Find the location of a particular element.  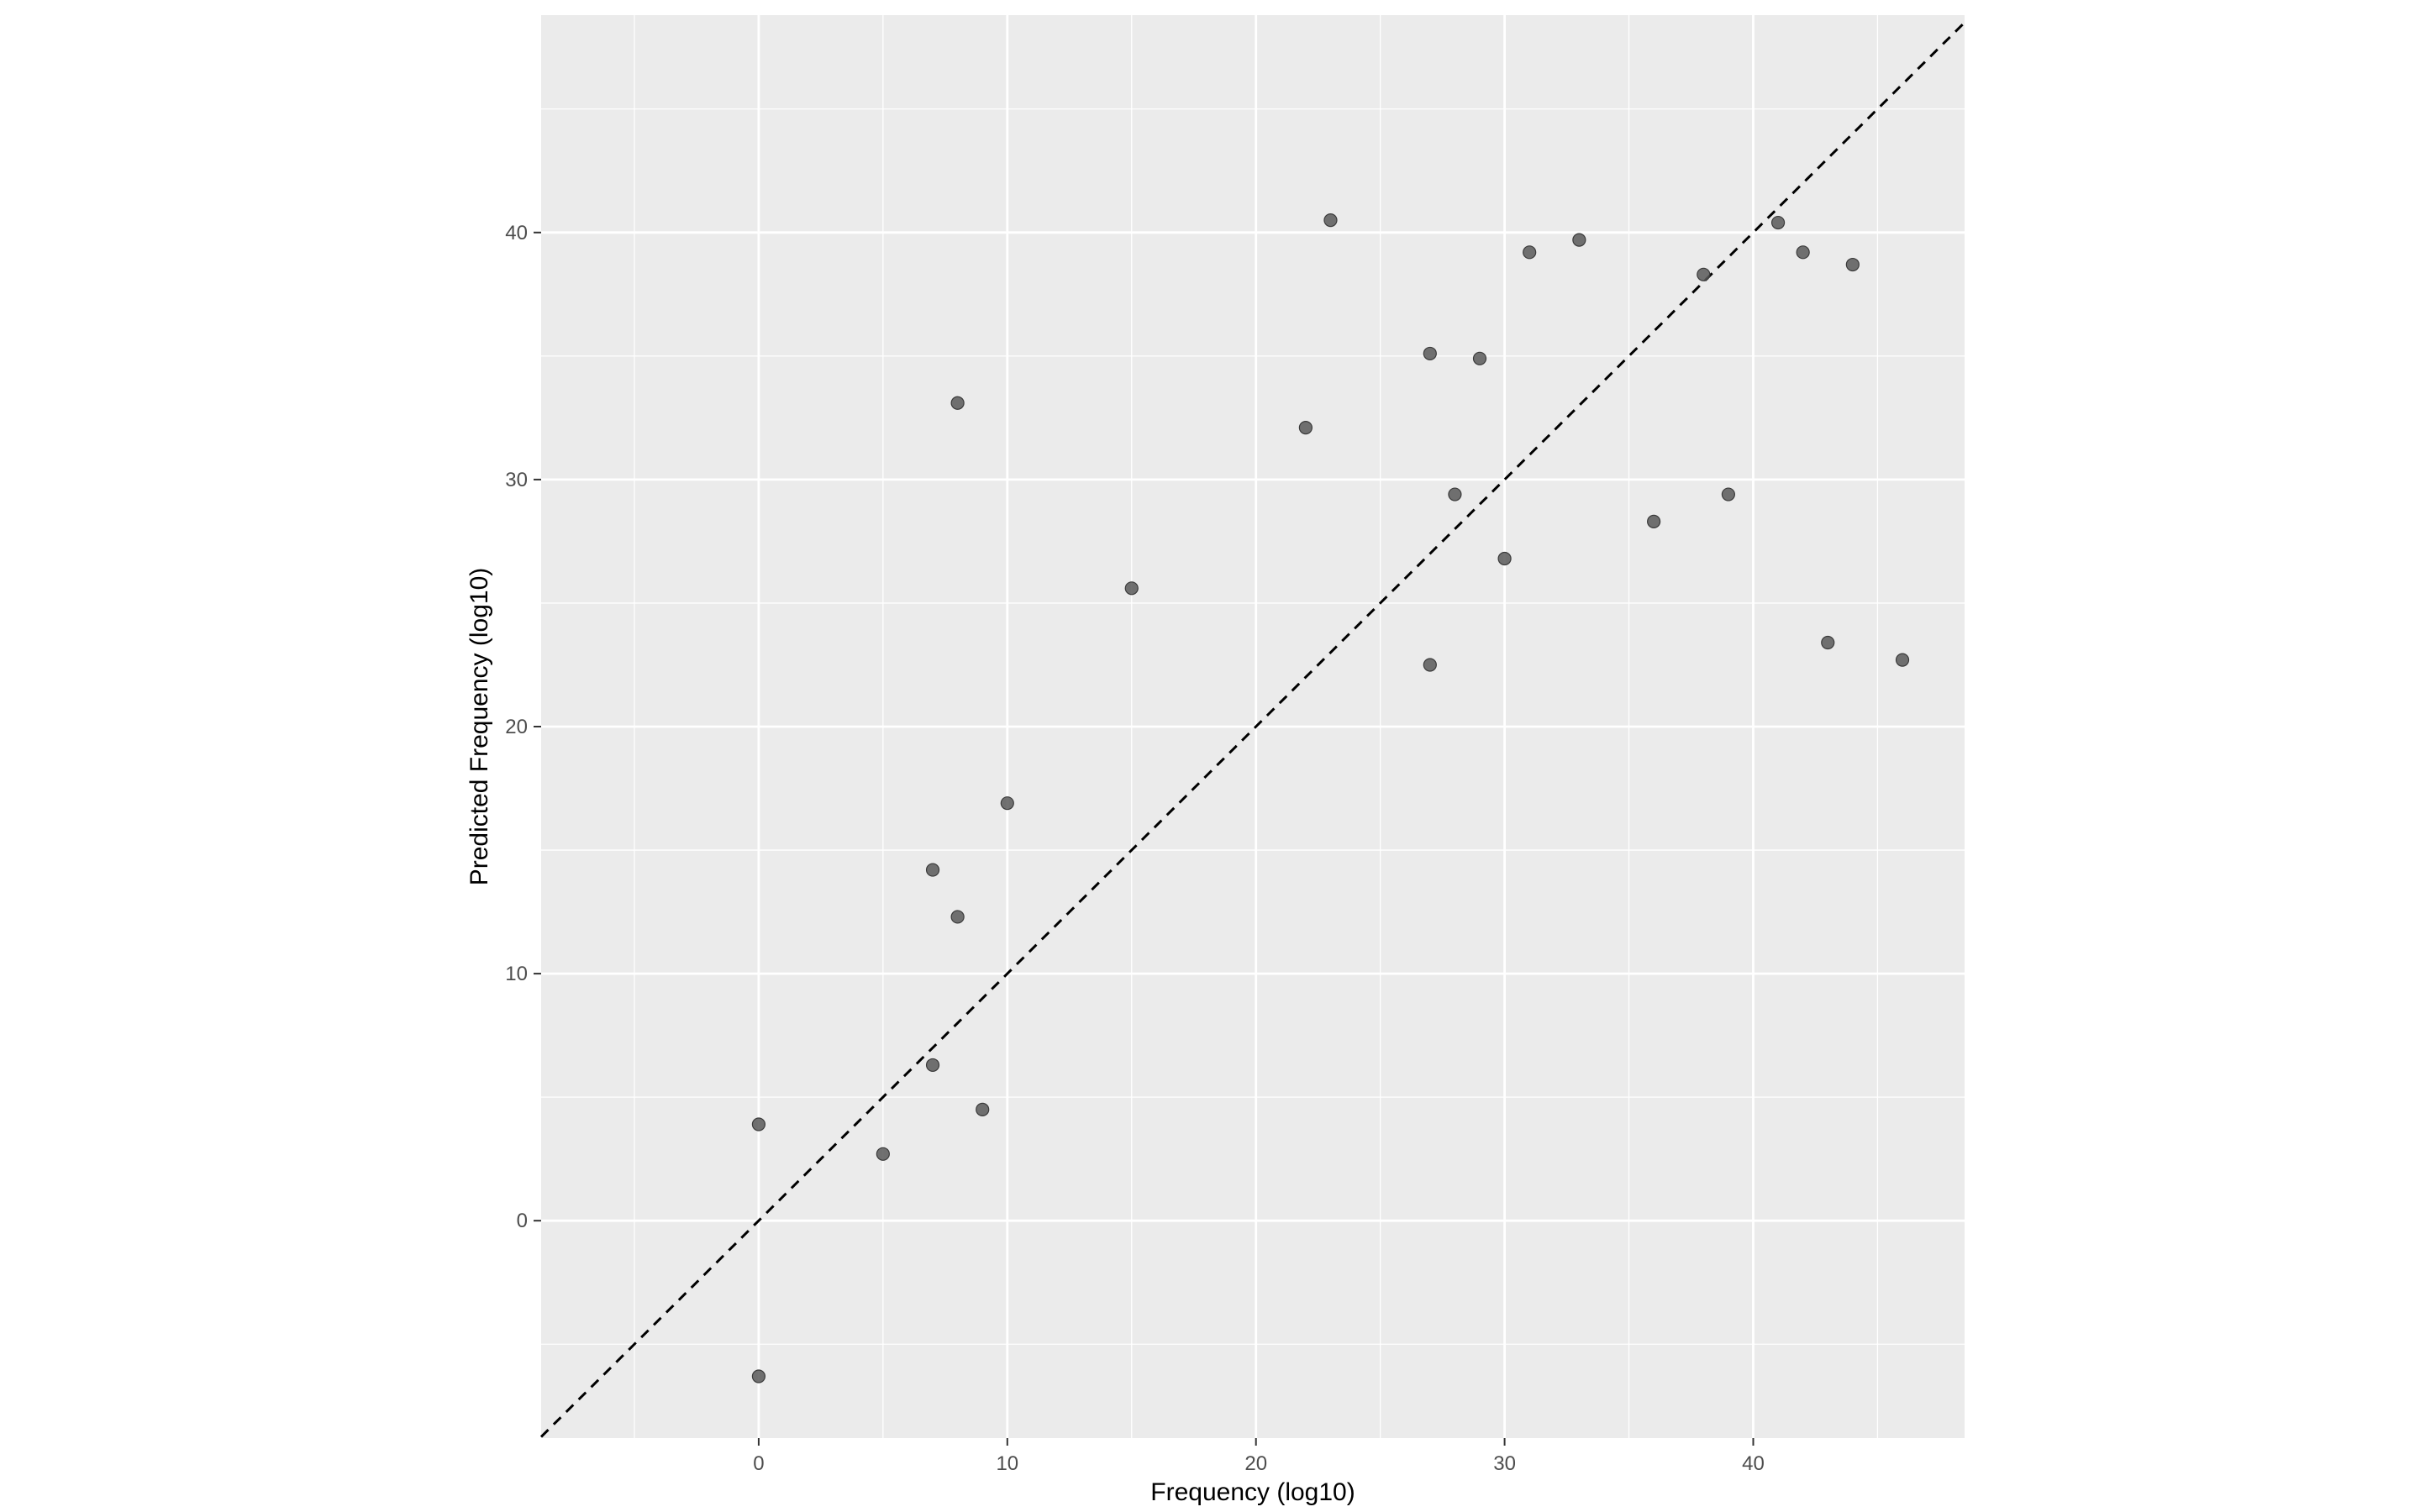

y-tick-label: 0 is located at coordinates (522, 1221).